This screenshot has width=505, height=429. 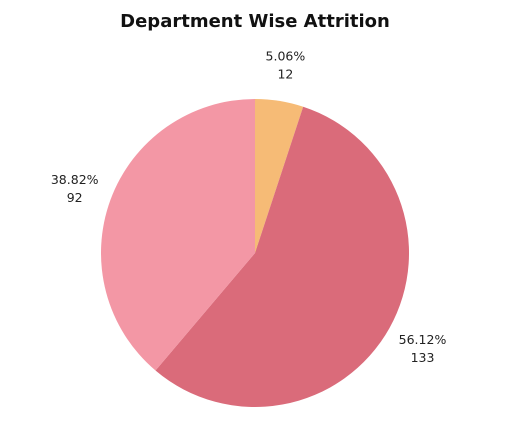 What do you see at coordinates (75, 179) in the screenshot?
I see `slice-percent-label-2: 38.82%` at bounding box center [75, 179].